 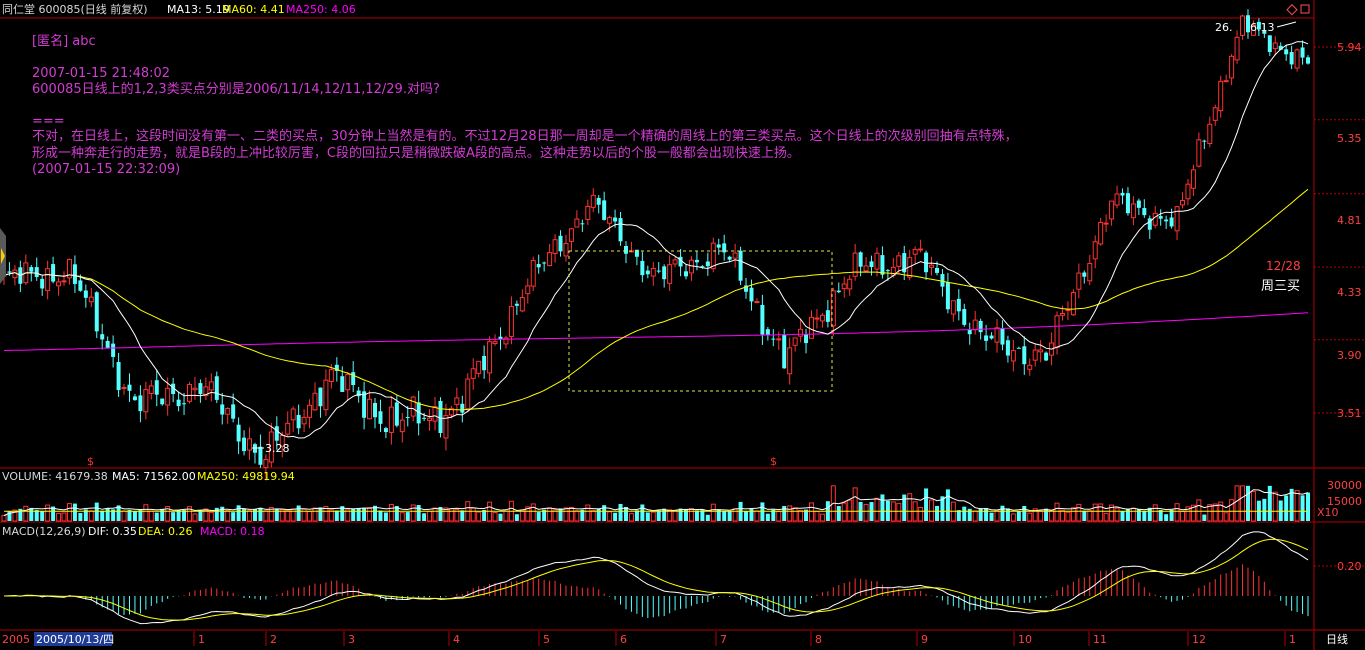 I want to click on square-icon, so click(x=1305, y=9).